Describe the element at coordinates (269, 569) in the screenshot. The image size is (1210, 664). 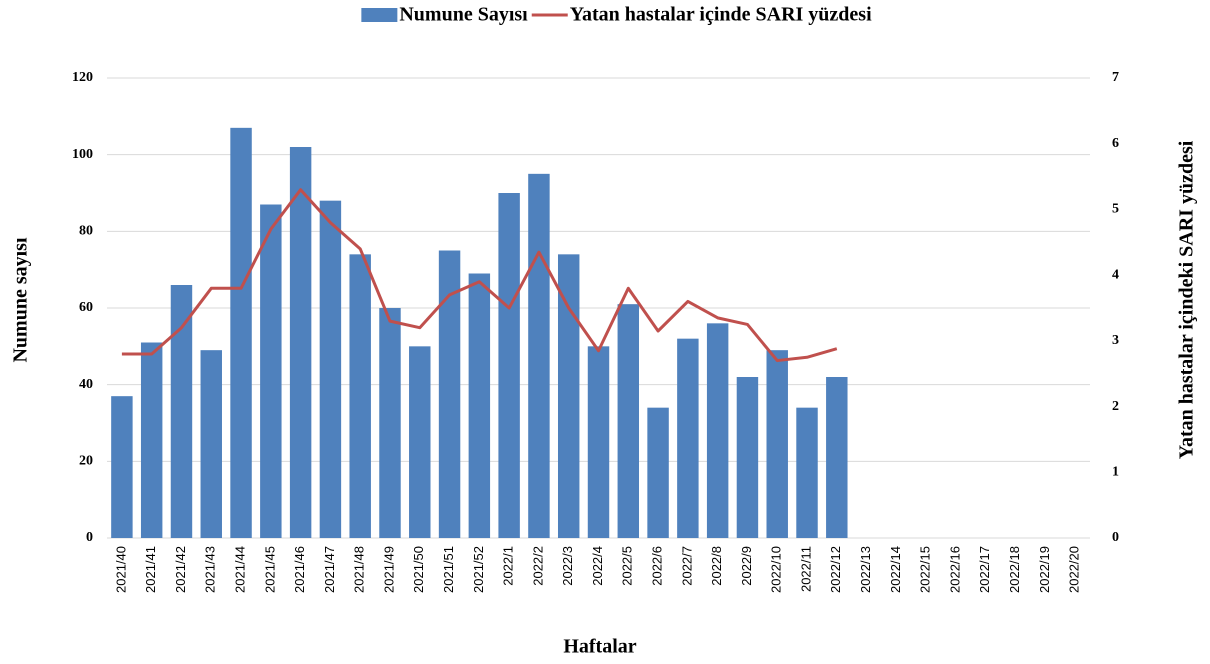
I see `x-tick-label: 2021/45` at that location.